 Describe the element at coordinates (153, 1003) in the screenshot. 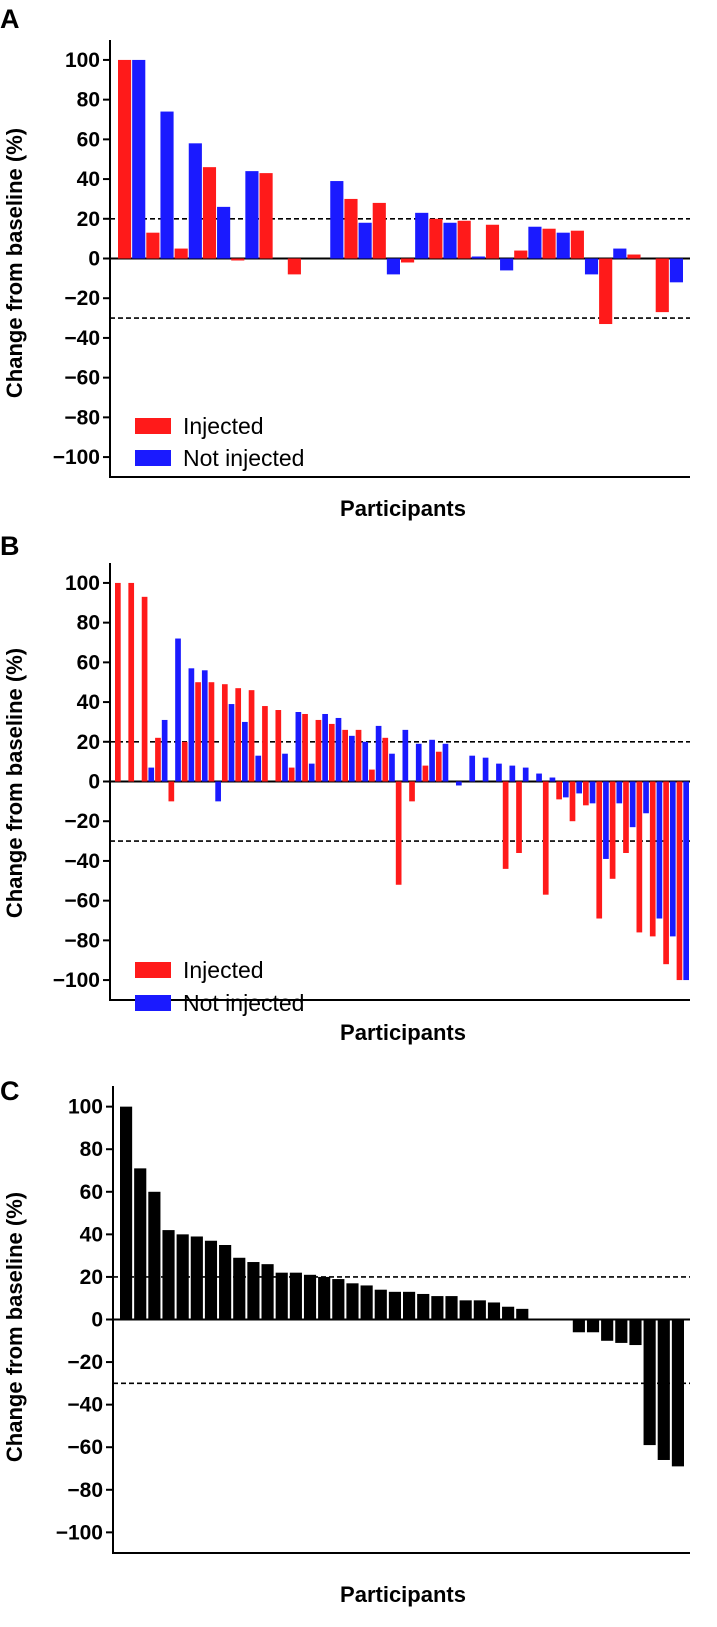

I see `legend-swatch-not-injected-b` at that location.